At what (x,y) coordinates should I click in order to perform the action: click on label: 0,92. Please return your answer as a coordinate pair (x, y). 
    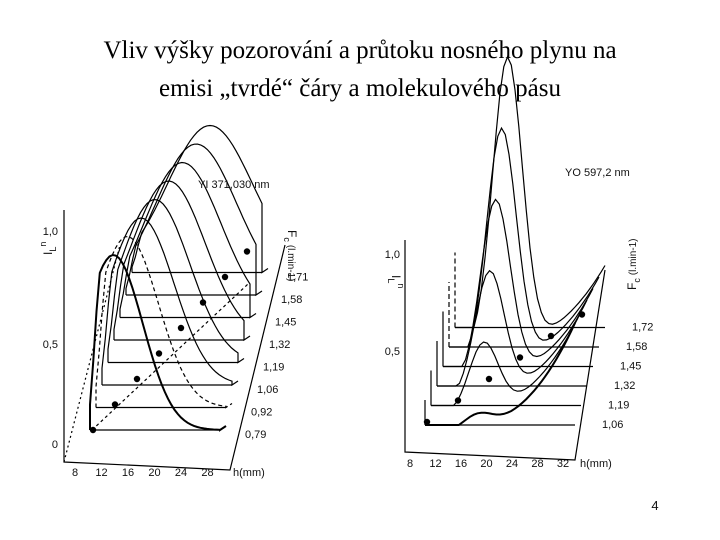
    Looking at the image, I should click on (261, 413).